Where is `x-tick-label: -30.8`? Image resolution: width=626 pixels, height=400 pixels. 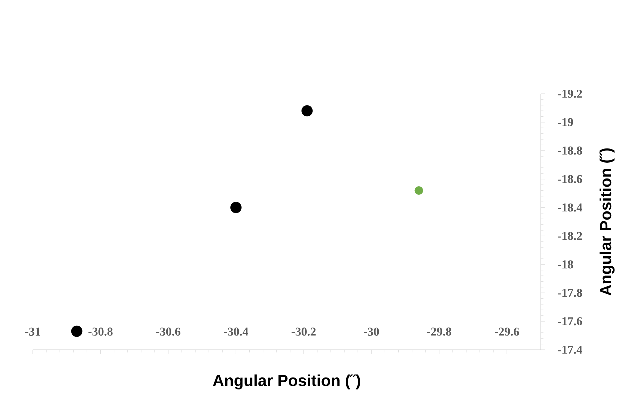
x-tick-label: -30.8 is located at coordinates (100, 332).